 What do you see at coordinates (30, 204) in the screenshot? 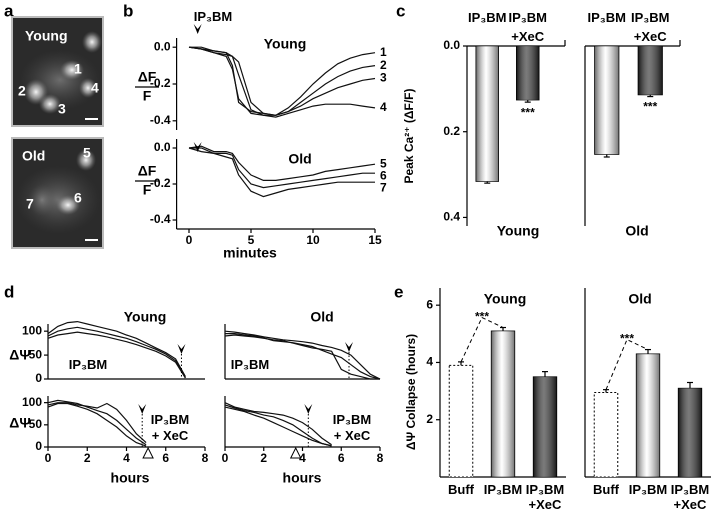
I see `cell-label: 7` at bounding box center [30, 204].